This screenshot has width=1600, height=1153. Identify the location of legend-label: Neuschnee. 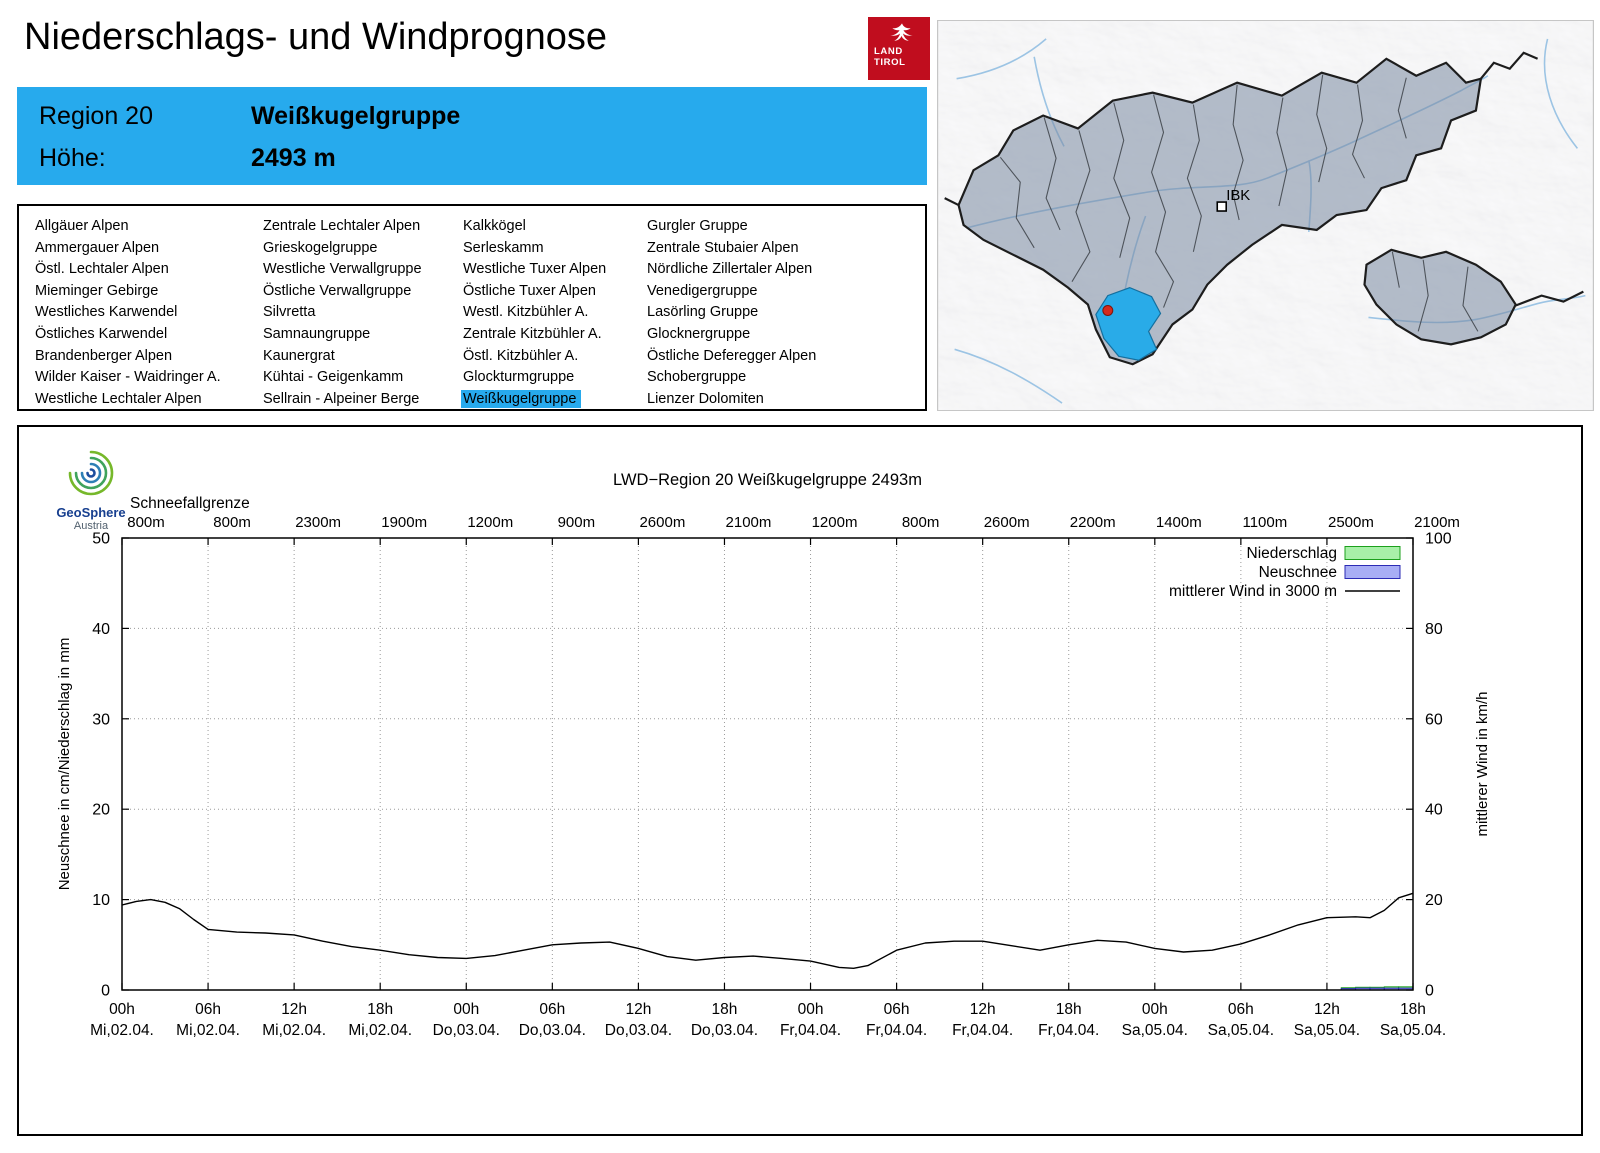
(1298, 572).